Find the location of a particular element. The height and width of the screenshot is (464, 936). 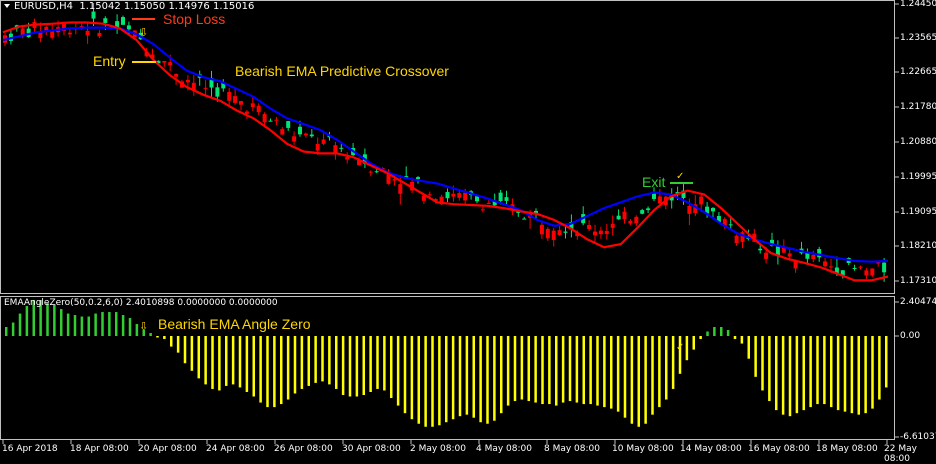

checkmark-icon: ✓ is located at coordinates (680, 176).